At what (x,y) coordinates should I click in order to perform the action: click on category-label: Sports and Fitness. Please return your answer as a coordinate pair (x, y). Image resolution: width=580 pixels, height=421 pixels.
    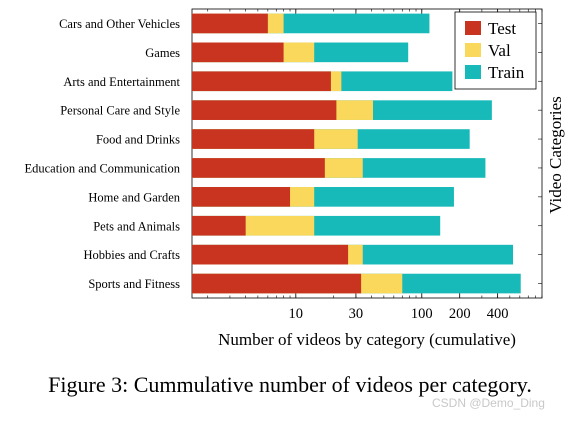
    Looking at the image, I should click on (134, 284).